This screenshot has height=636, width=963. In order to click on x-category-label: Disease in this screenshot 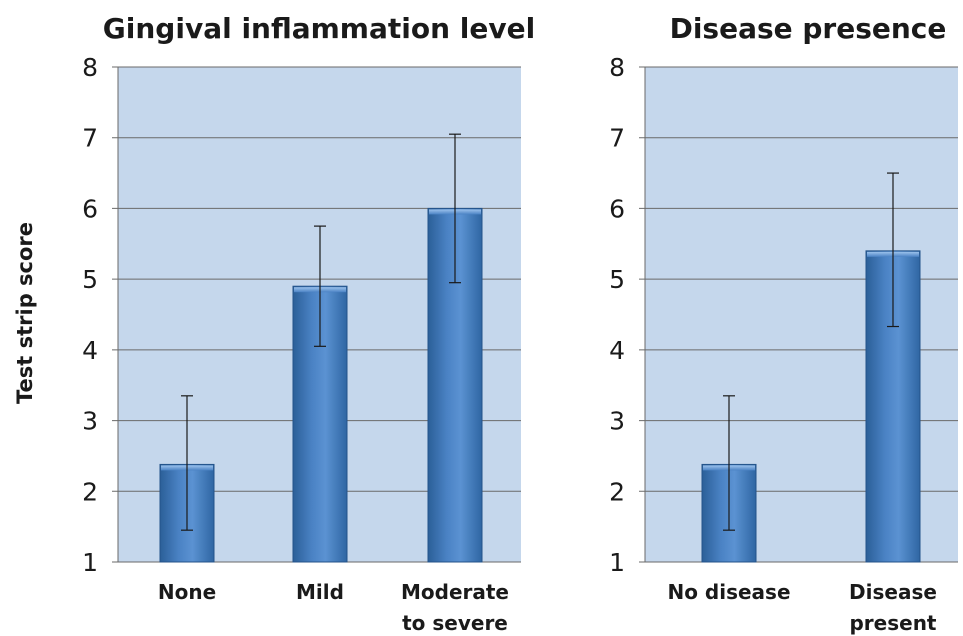, I will do `click(893, 592)`.